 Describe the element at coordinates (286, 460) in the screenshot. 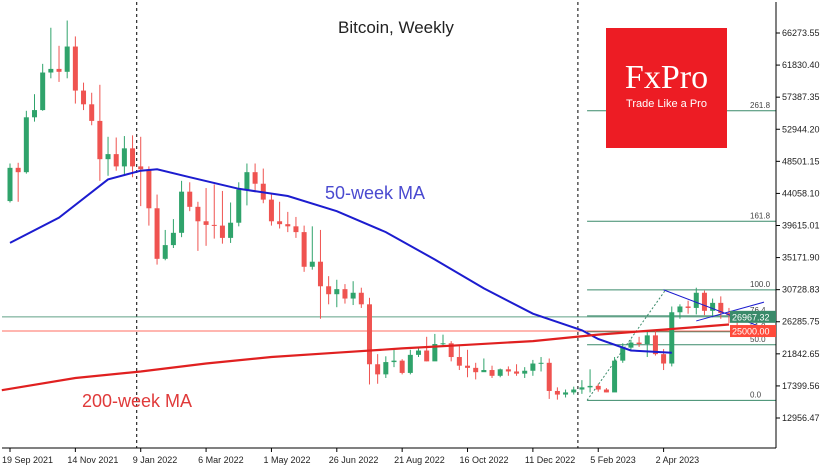

I see `x-tick-label: 1 May 2022` at that location.